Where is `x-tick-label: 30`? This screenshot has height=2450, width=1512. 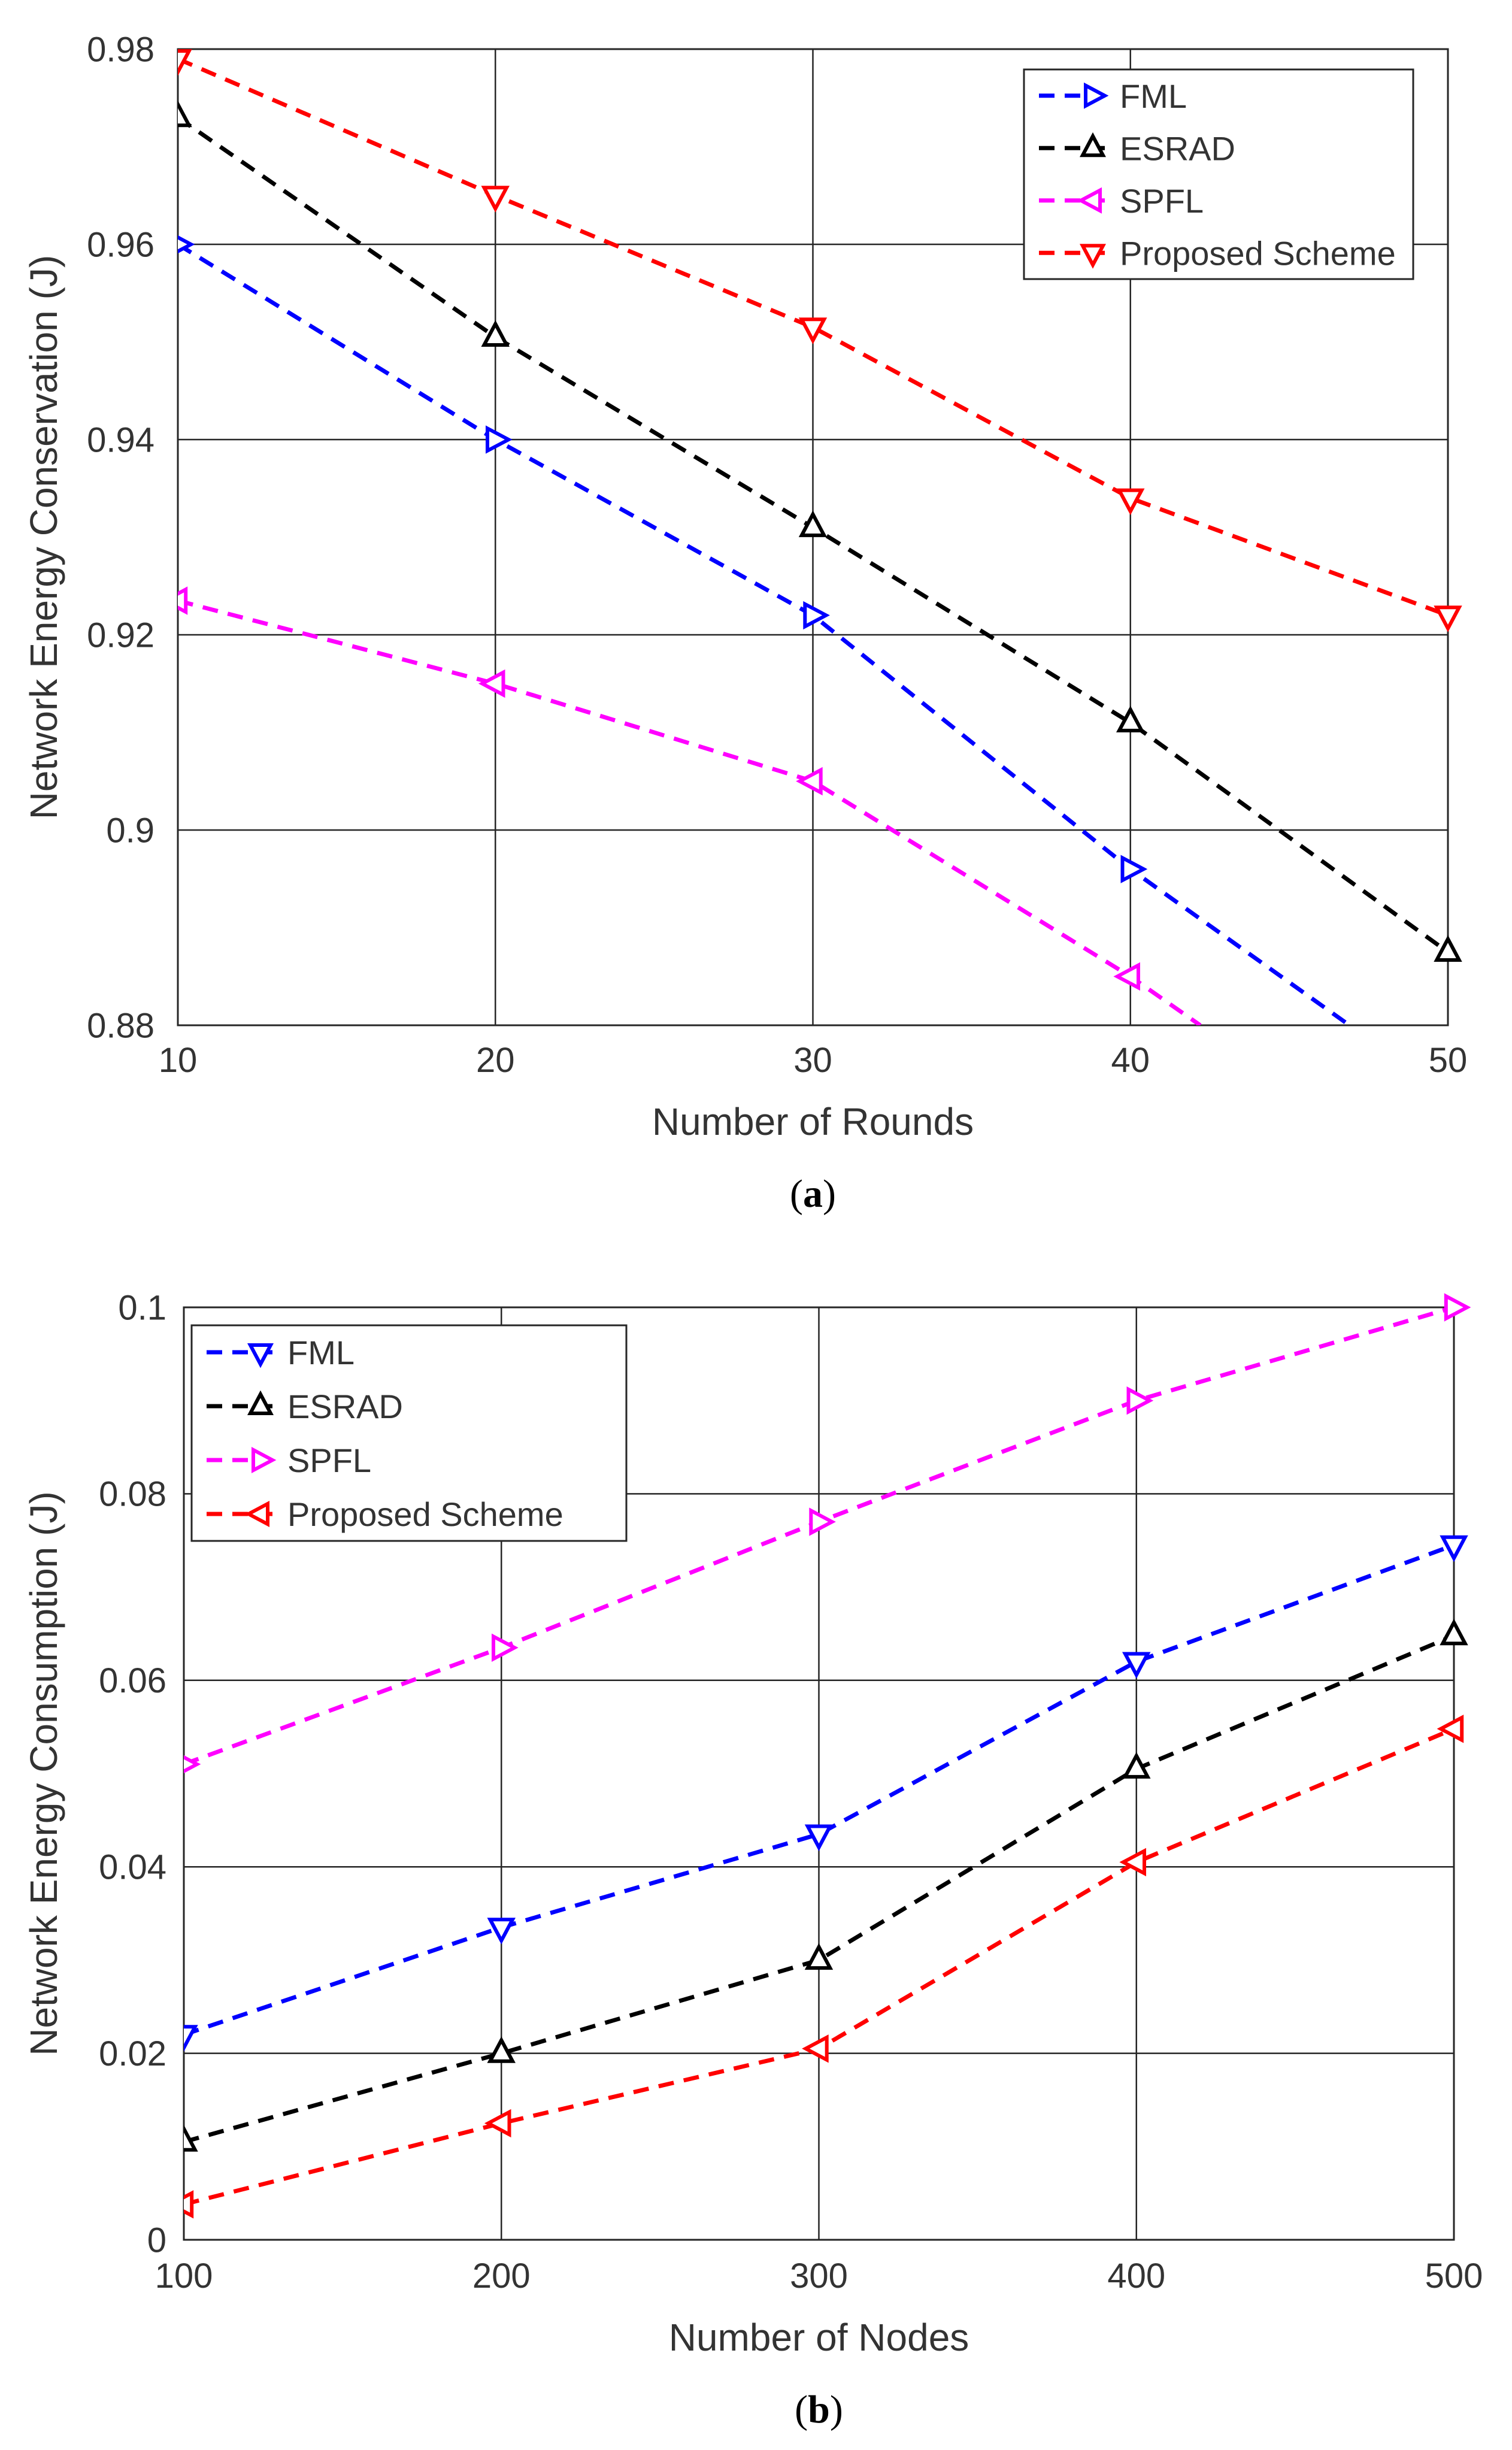
x-tick-label: 30 is located at coordinates (812, 1060).